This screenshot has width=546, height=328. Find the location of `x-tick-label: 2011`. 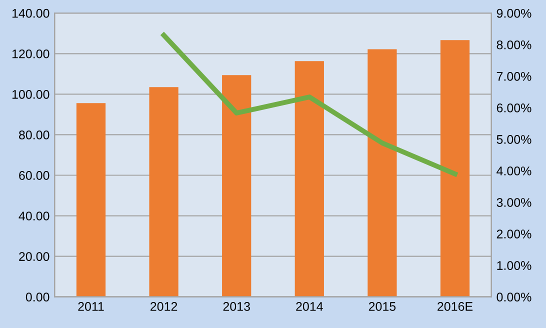

x-tick-label: 2011 is located at coordinates (91, 306).